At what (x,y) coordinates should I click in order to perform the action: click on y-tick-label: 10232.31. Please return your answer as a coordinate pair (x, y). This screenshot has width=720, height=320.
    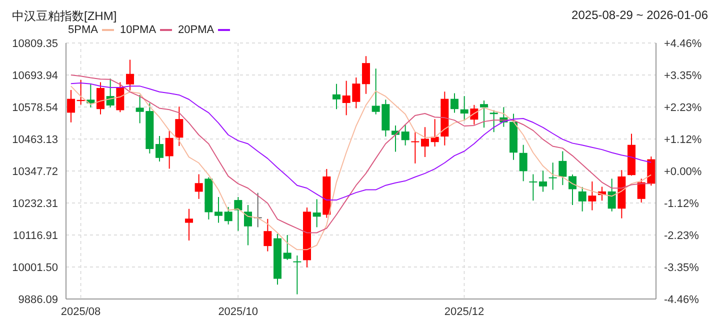
    Looking at the image, I should click on (35, 204).